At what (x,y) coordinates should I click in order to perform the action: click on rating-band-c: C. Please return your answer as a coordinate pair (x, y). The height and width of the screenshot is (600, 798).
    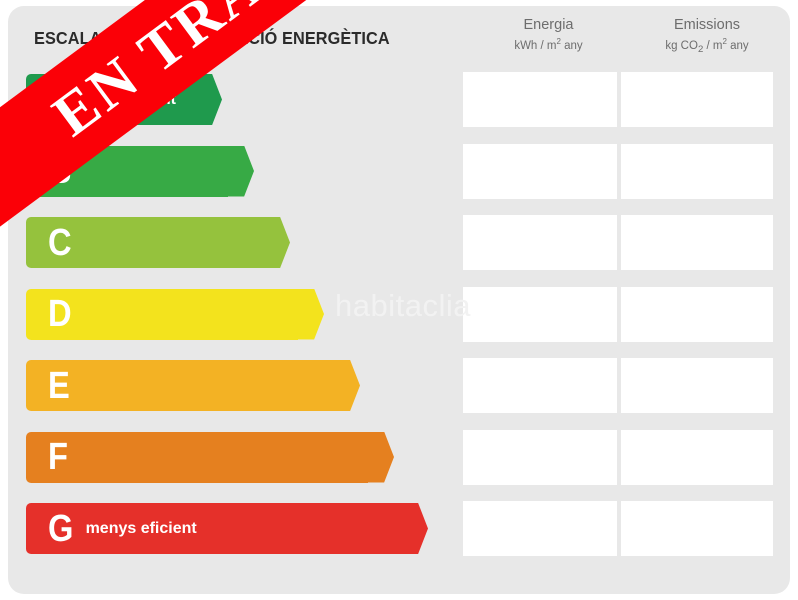
    Looking at the image, I should click on (158, 242).